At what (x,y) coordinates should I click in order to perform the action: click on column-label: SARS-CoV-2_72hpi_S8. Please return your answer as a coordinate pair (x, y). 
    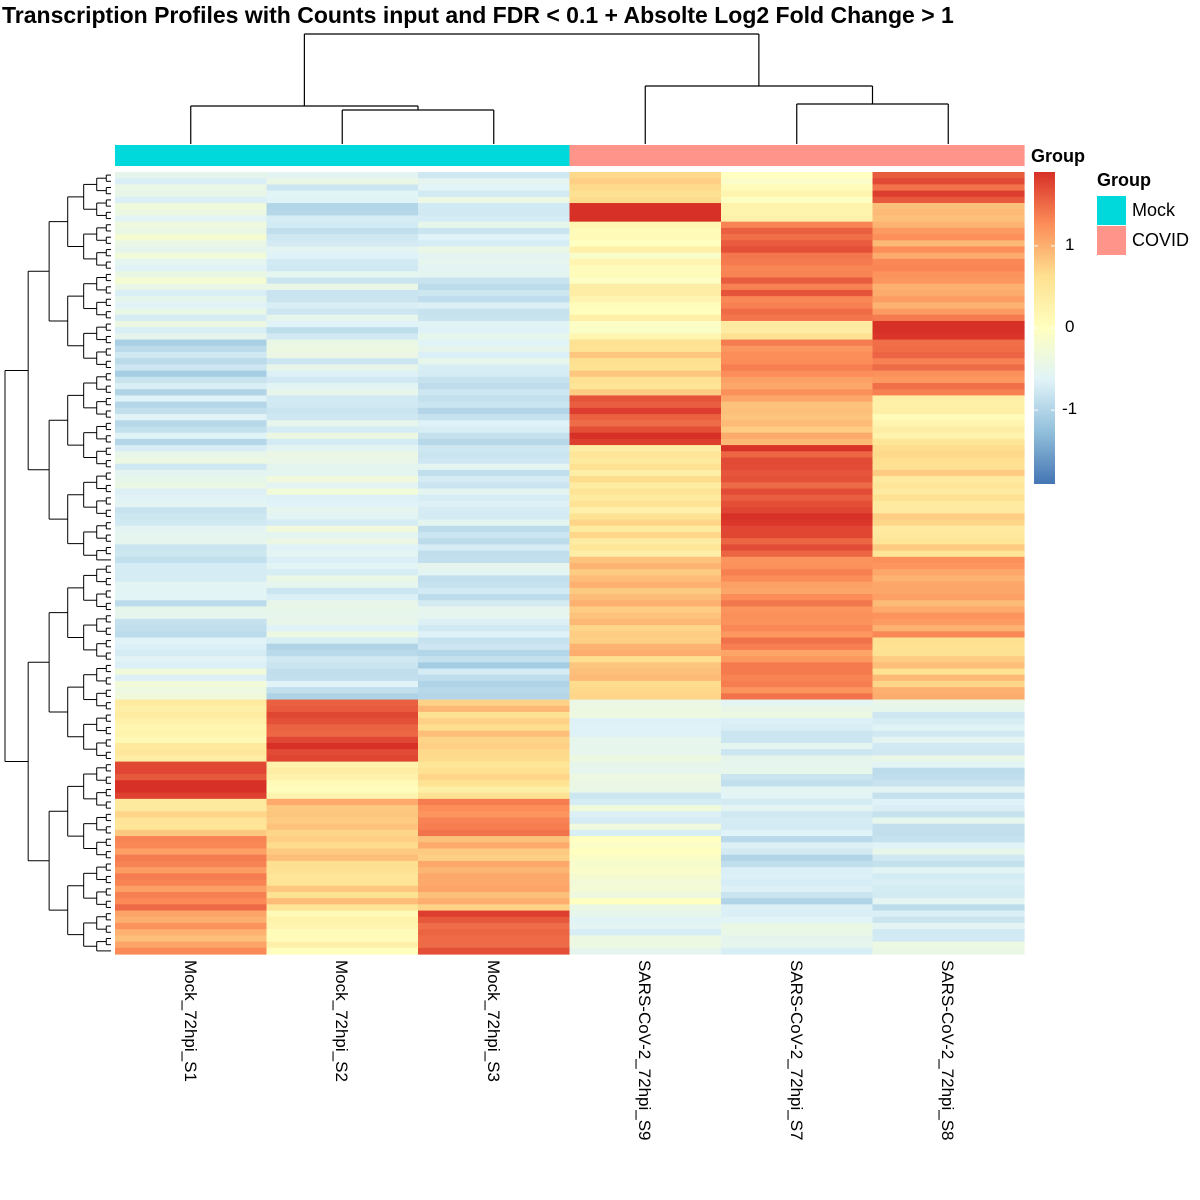
    Looking at the image, I should click on (948, 1050).